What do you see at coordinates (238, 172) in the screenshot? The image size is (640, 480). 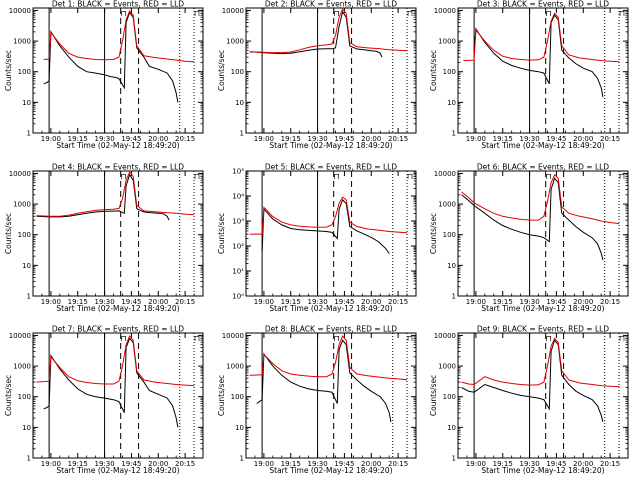 I see `y-tick-label: 10⁵` at bounding box center [238, 172].